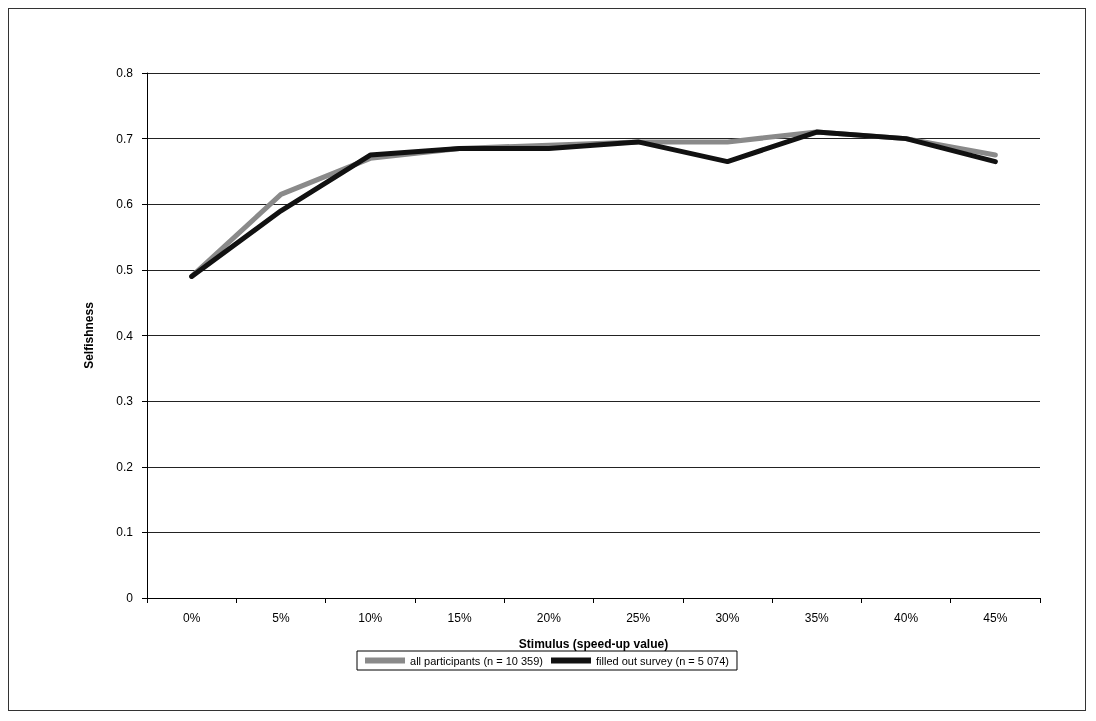  Describe the element at coordinates (593, 644) in the screenshot. I see `x-axis-title: Stimulus (speed-up value)` at that location.